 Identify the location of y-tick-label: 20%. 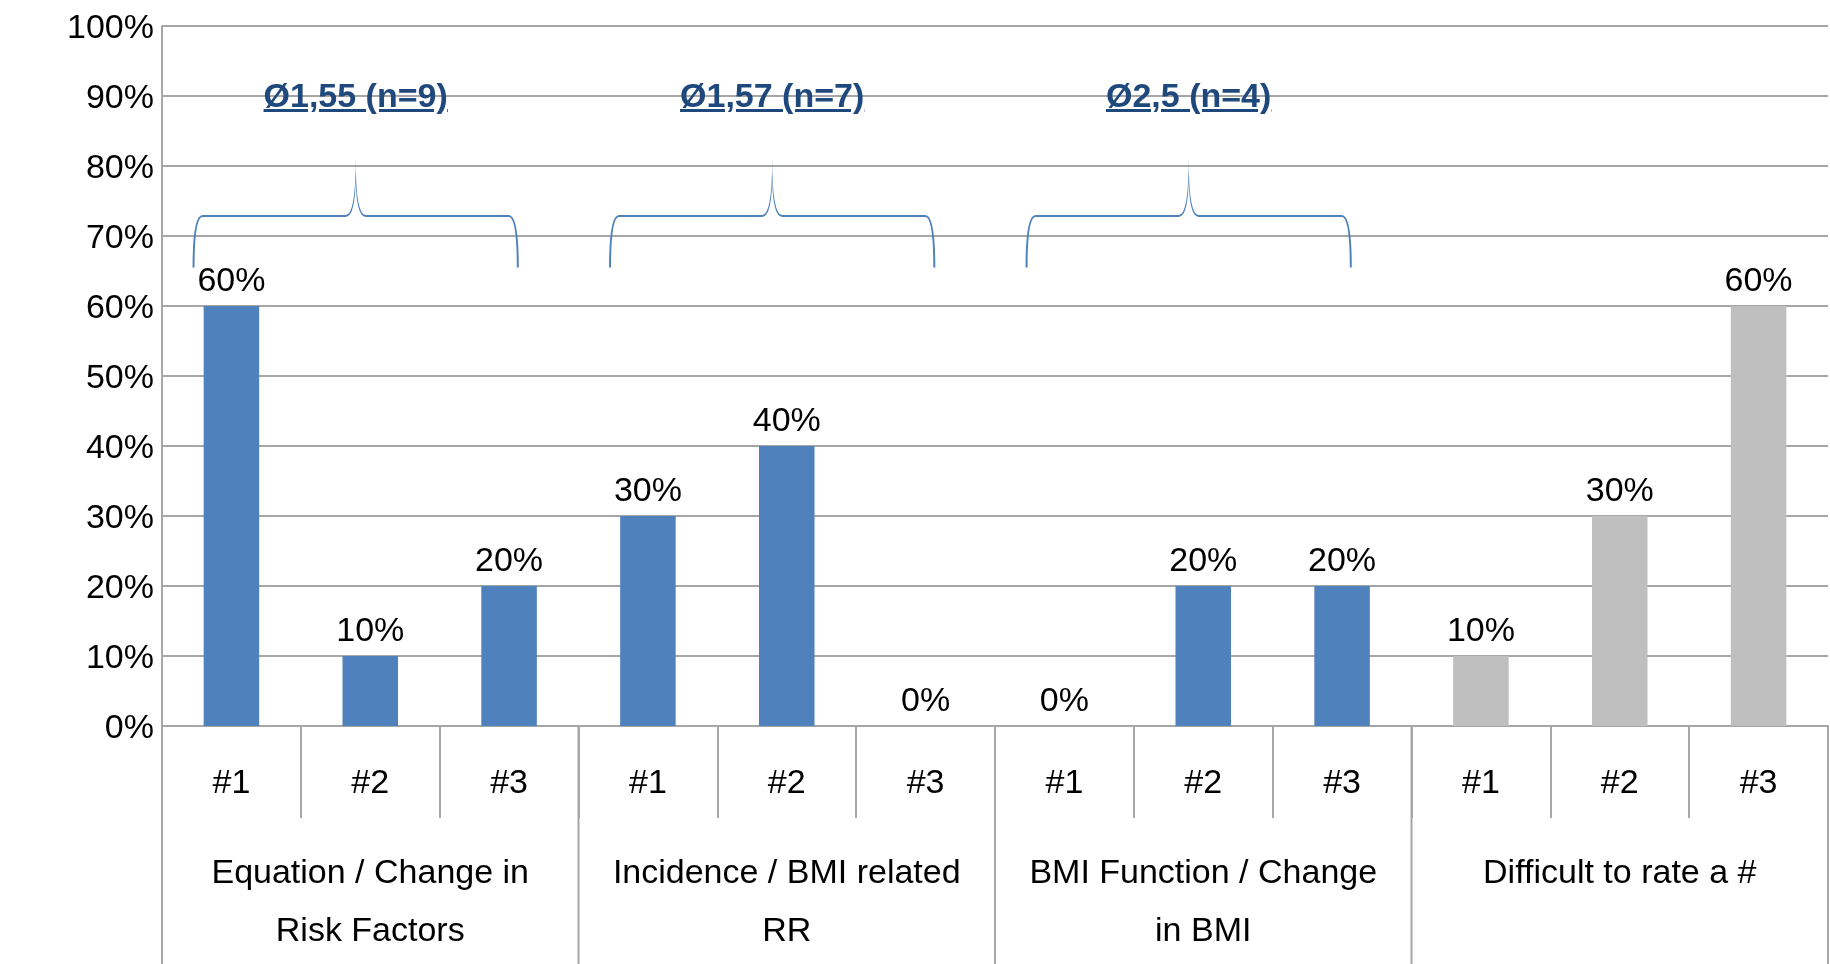
(119, 586).